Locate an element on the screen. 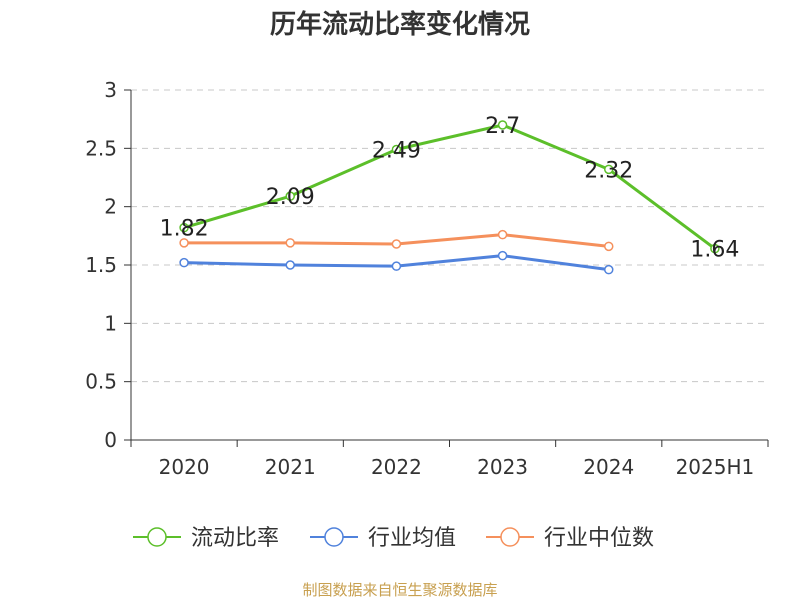  series-line is located at coordinates (449, 186).